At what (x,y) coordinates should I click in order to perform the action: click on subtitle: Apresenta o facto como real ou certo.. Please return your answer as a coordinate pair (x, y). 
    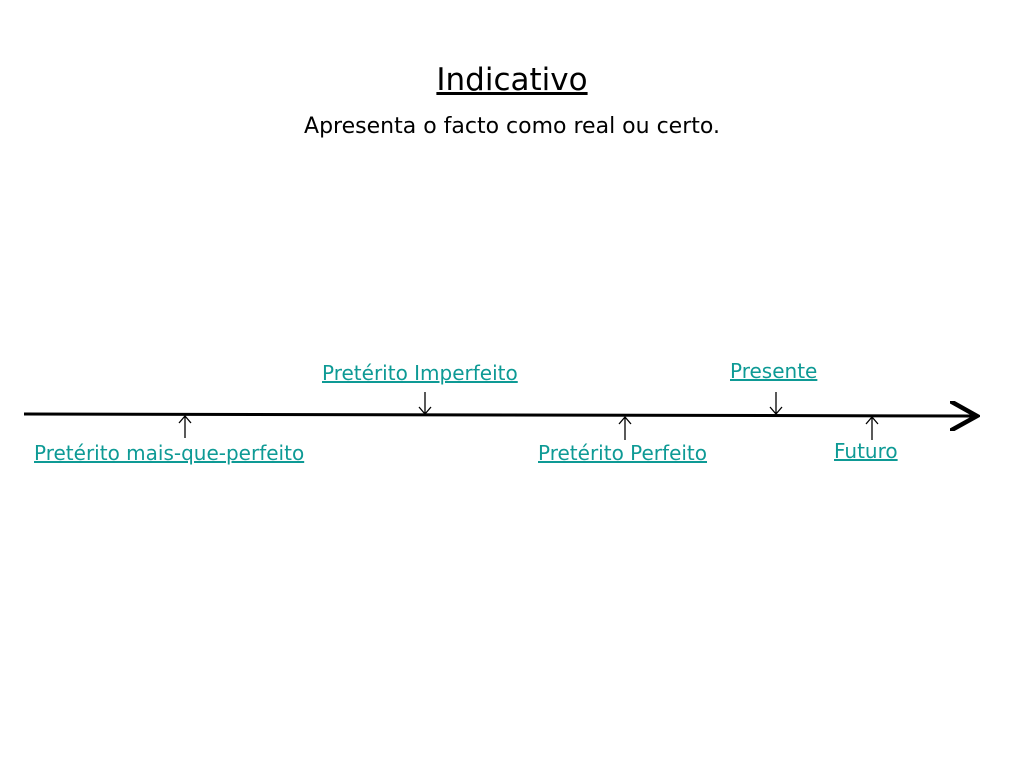
    Looking at the image, I should click on (512, 126).